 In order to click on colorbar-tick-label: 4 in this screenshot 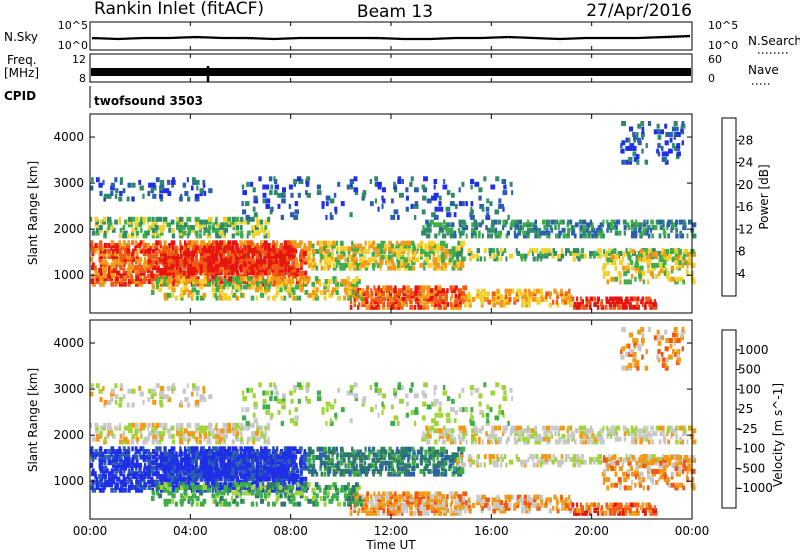, I will do `click(742, 274)`.